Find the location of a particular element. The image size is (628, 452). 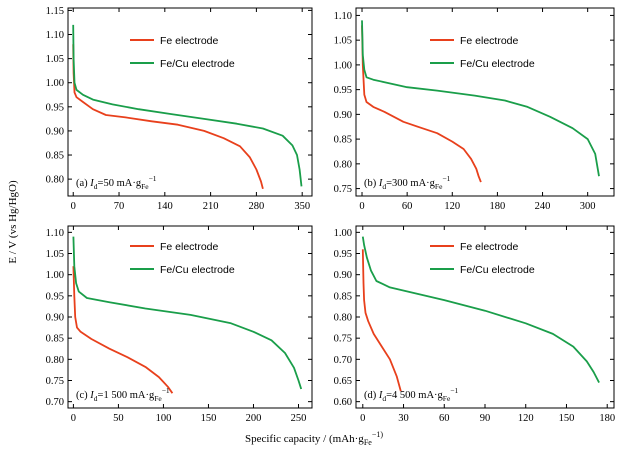

x-tick-label: 90 is located at coordinates (485, 418).